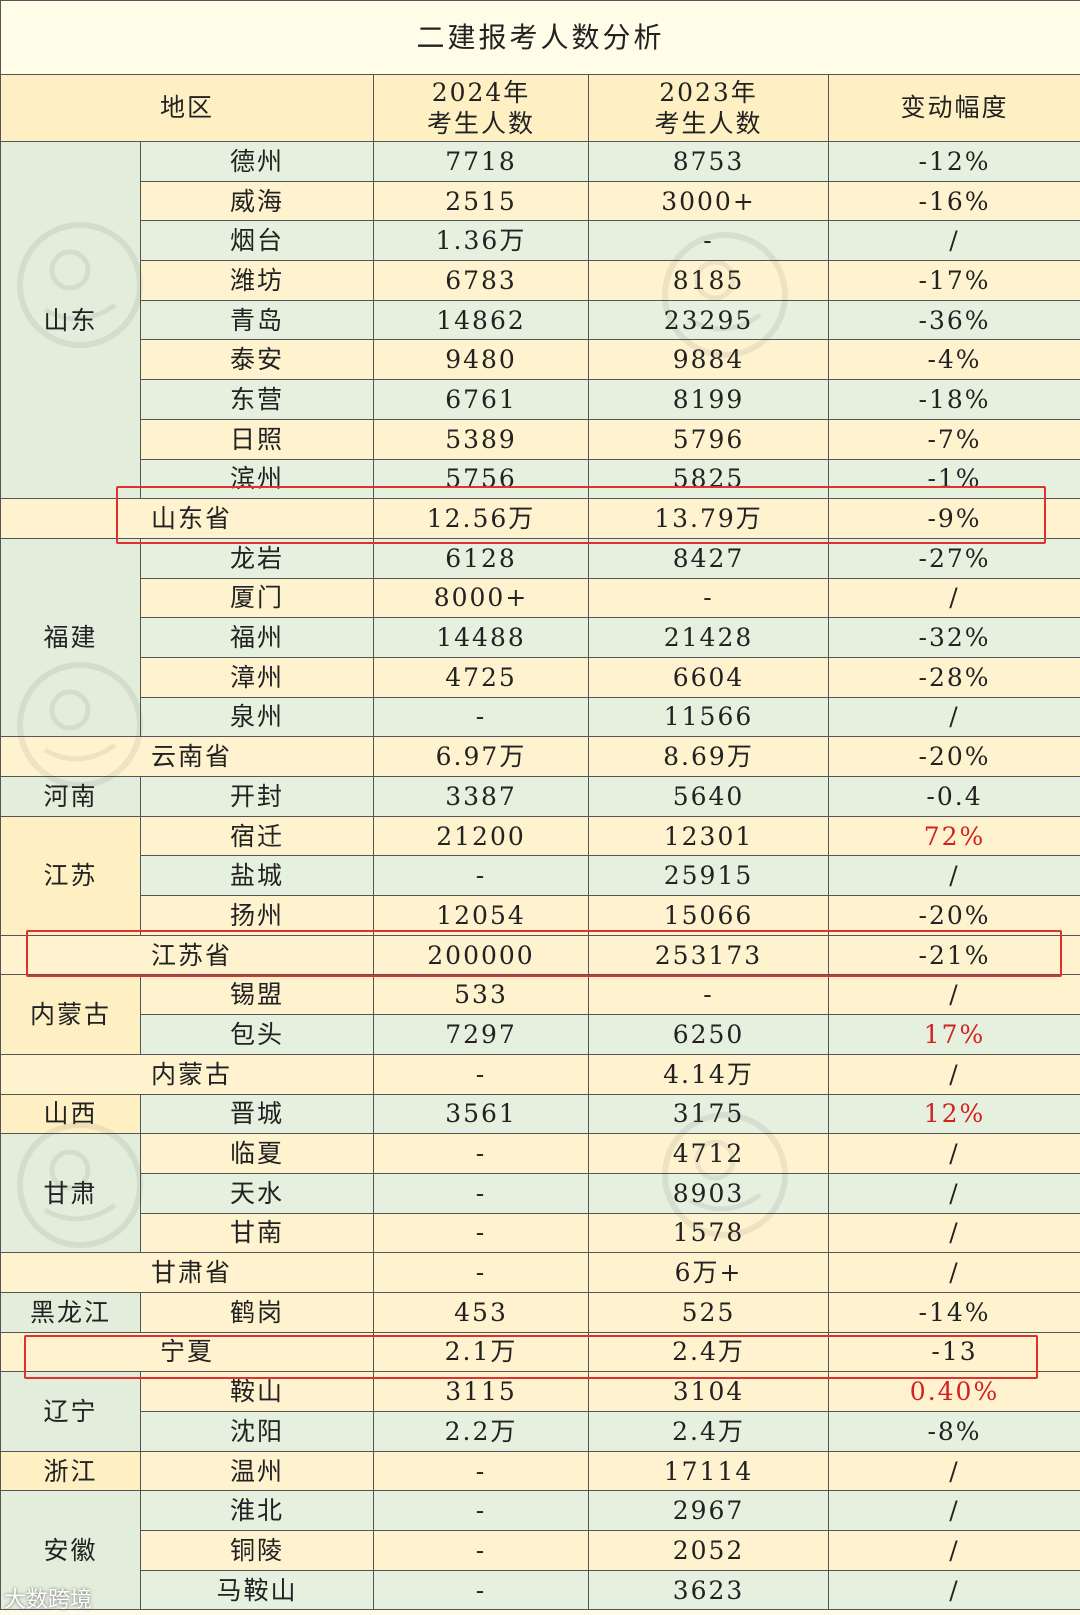  Describe the element at coordinates (187, 1272) in the screenshot. I see `total-label-cell: 甘肃省` at that location.